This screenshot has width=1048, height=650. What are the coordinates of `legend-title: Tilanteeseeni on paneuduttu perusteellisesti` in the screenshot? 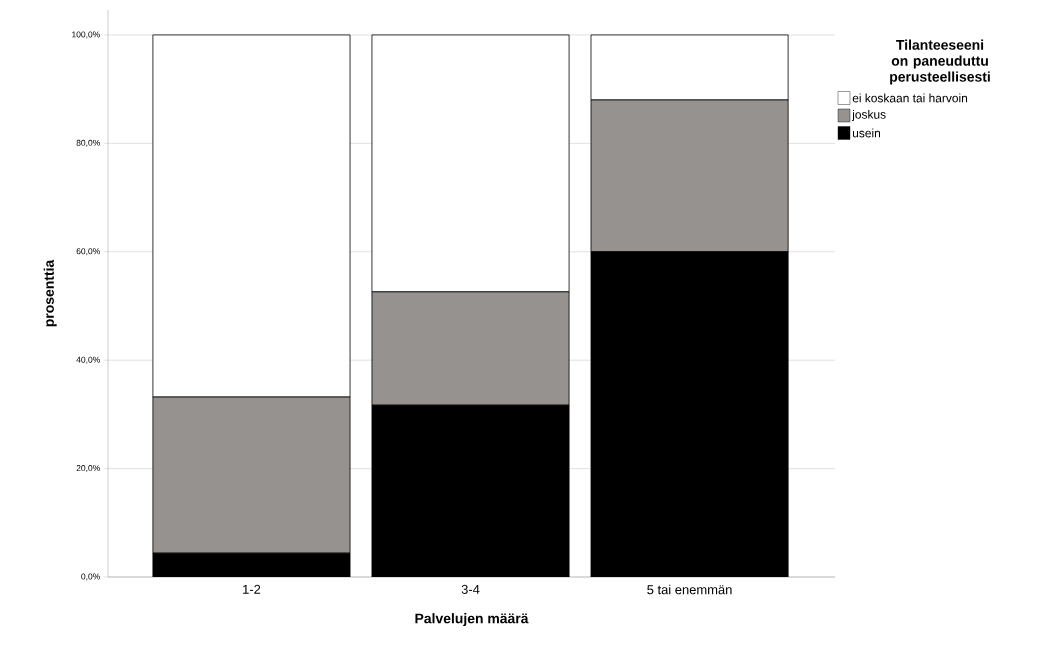 It's located at (940, 62).